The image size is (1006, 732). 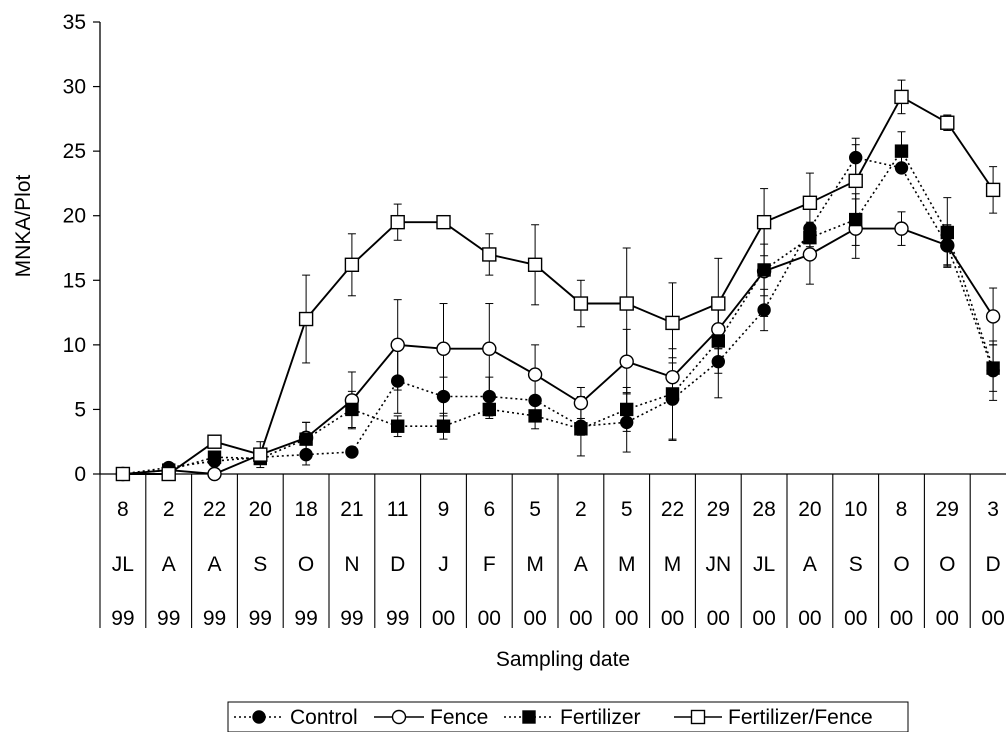 I want to click on x-label-month: S, so click(x=260, y=564).